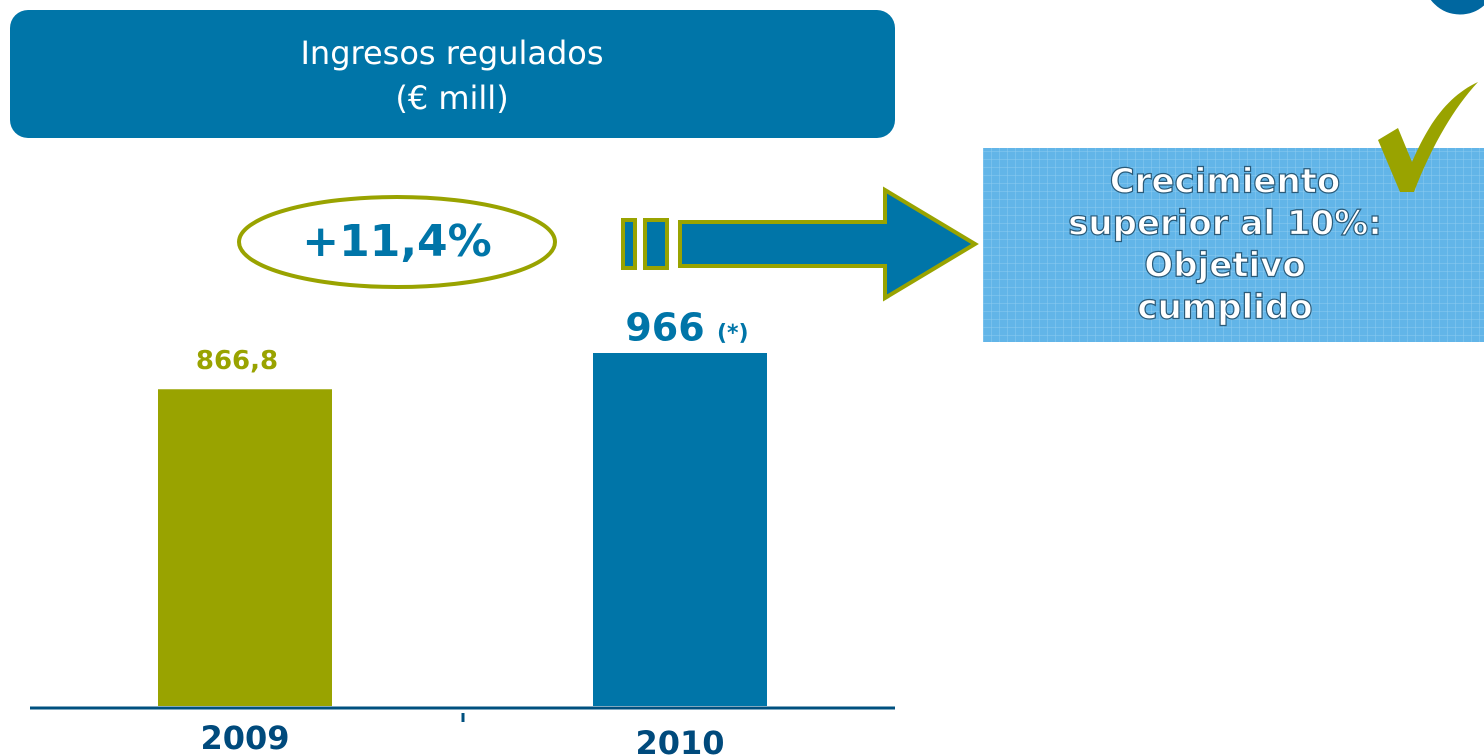 This screenshot has width=1484, height=755. I want to click on chart-title: Ingresos regulados, so click(451, 53).